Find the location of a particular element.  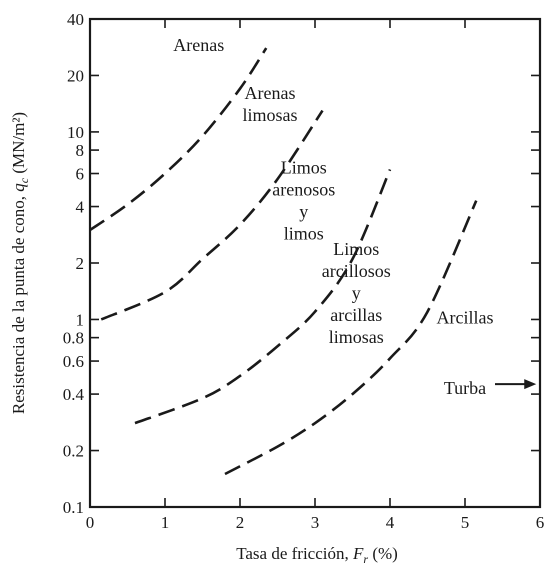

region-label-6: Turba is located at coordinates (465, 388).